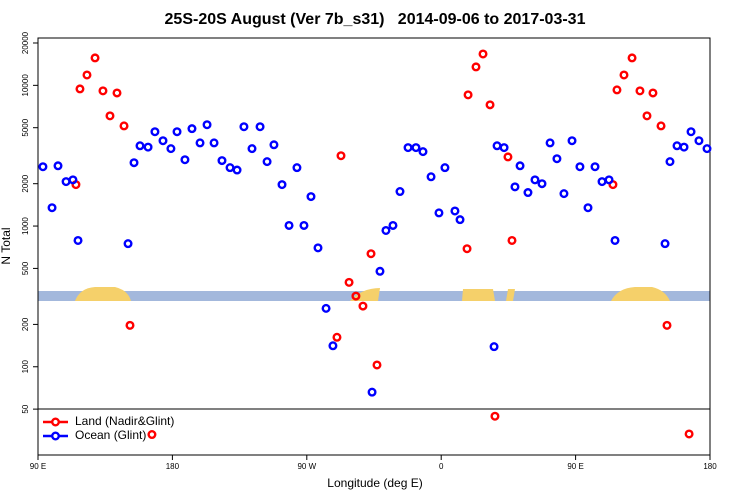 This screenshot has height=500, width=750. What do you see at coordinates (124, 421) in the screenshot?
I see `legend-label: Land (Nadir&Glint)` at bounding box center [124, 421].